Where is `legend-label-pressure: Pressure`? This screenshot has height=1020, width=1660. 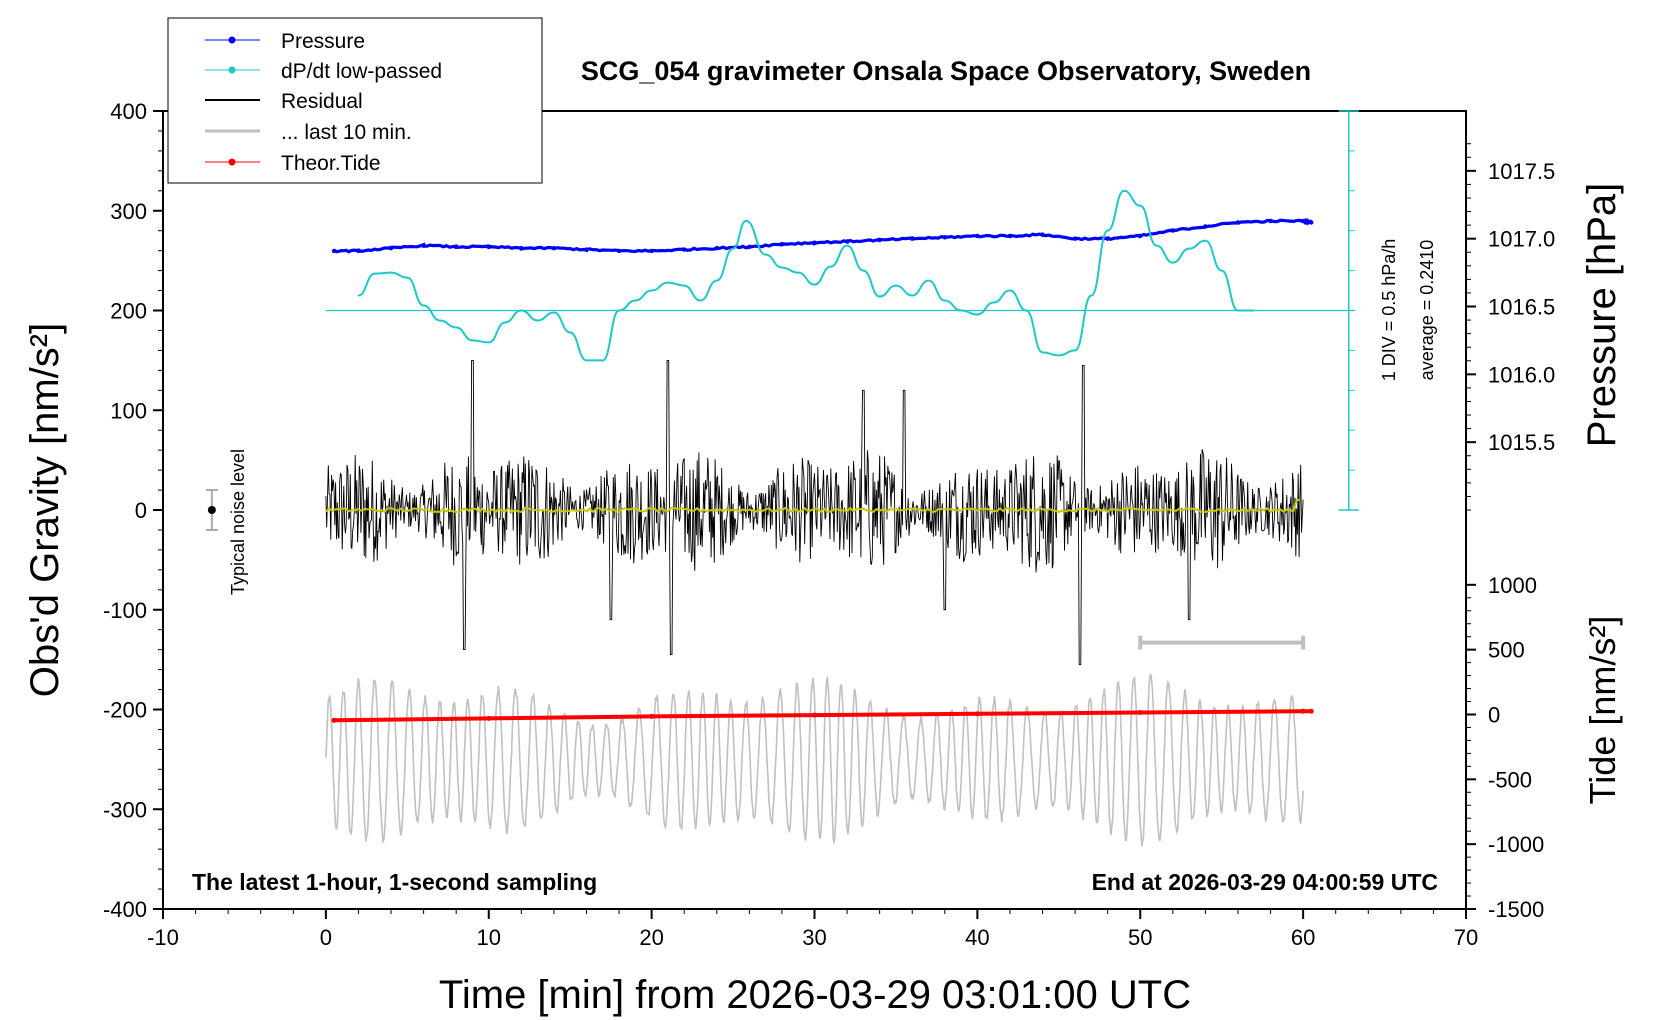
legend-label-pressure: Pressure is located at coordinates (323, 41).